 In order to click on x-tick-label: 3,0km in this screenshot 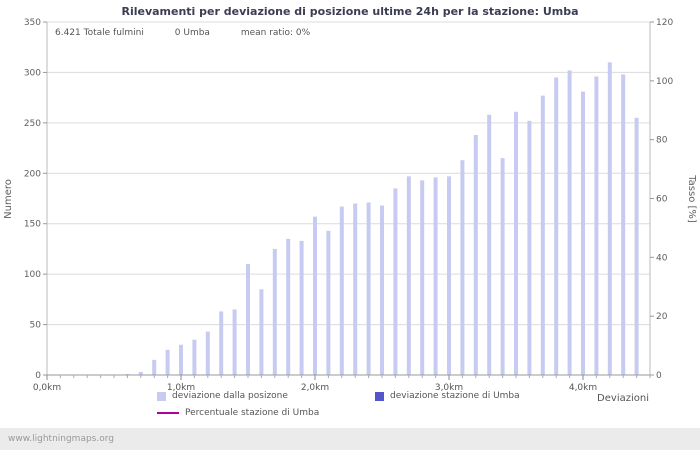, I will do `click(449, 388)`.